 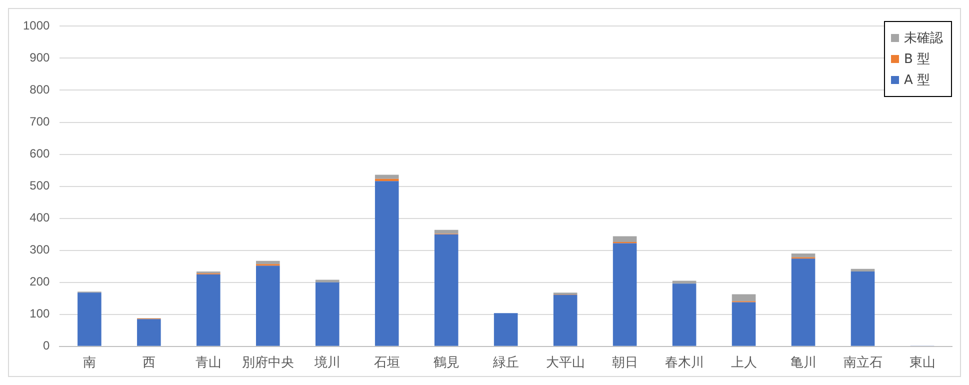 I want to click on x-tick-label: 亀川, so click(x=803, y=363).